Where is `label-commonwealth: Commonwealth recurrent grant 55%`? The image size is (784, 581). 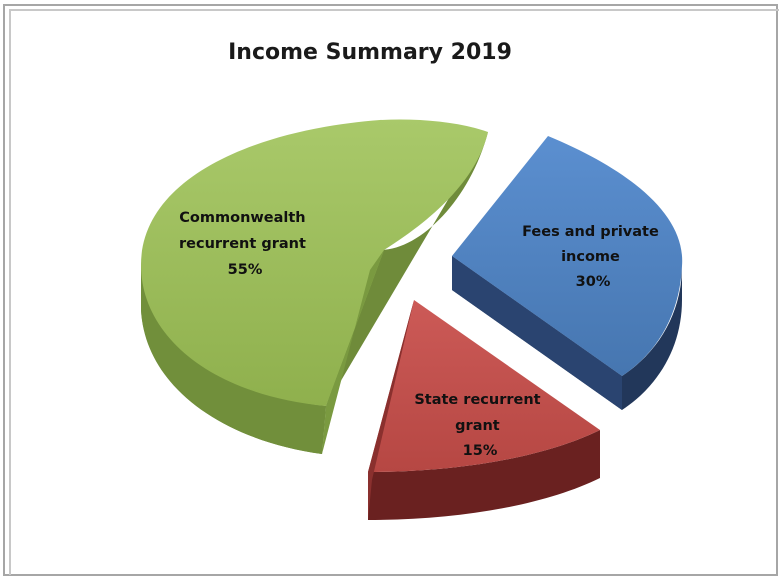
label-commonwealth: Commonwealth recurrent grant 55% is located at coordinates (245, 244).